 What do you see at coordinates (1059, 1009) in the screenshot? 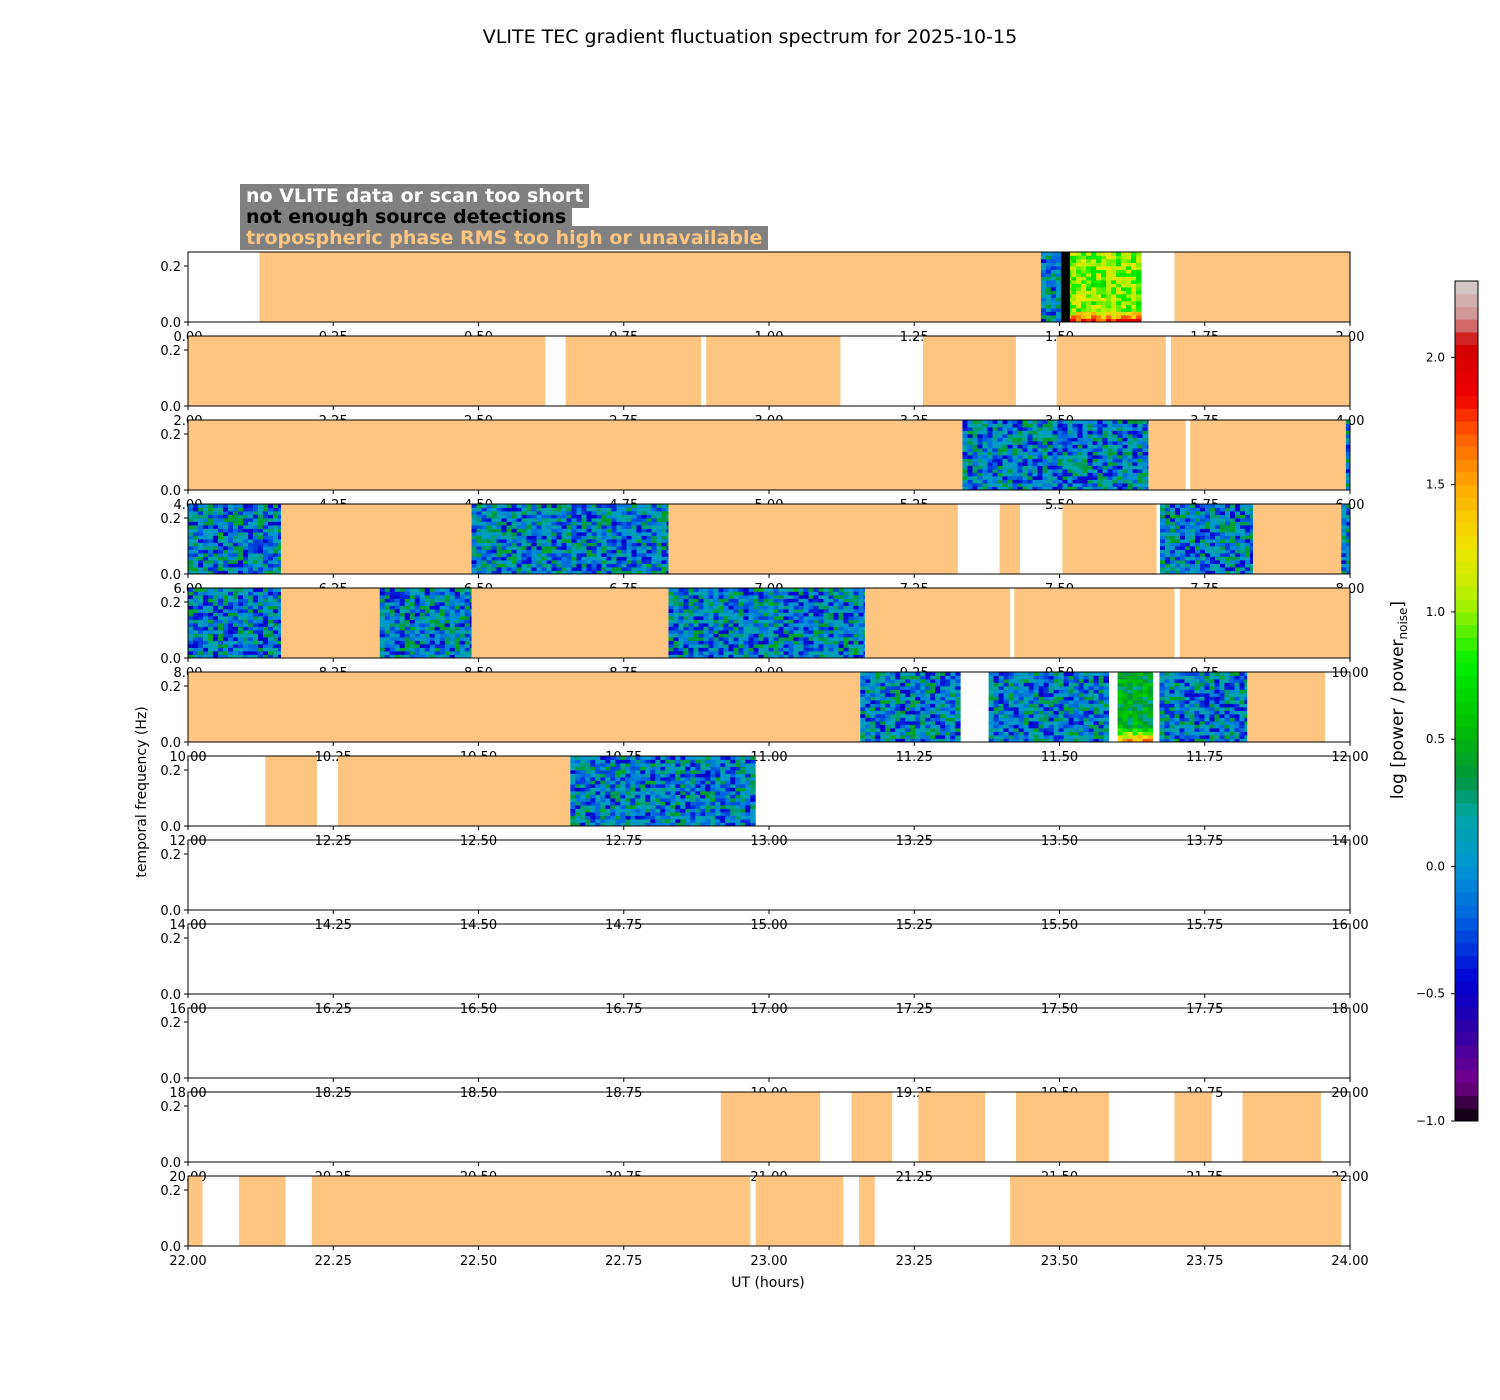
I see `x-tick-label: 17.50` at bounding box center [1059, 1009].